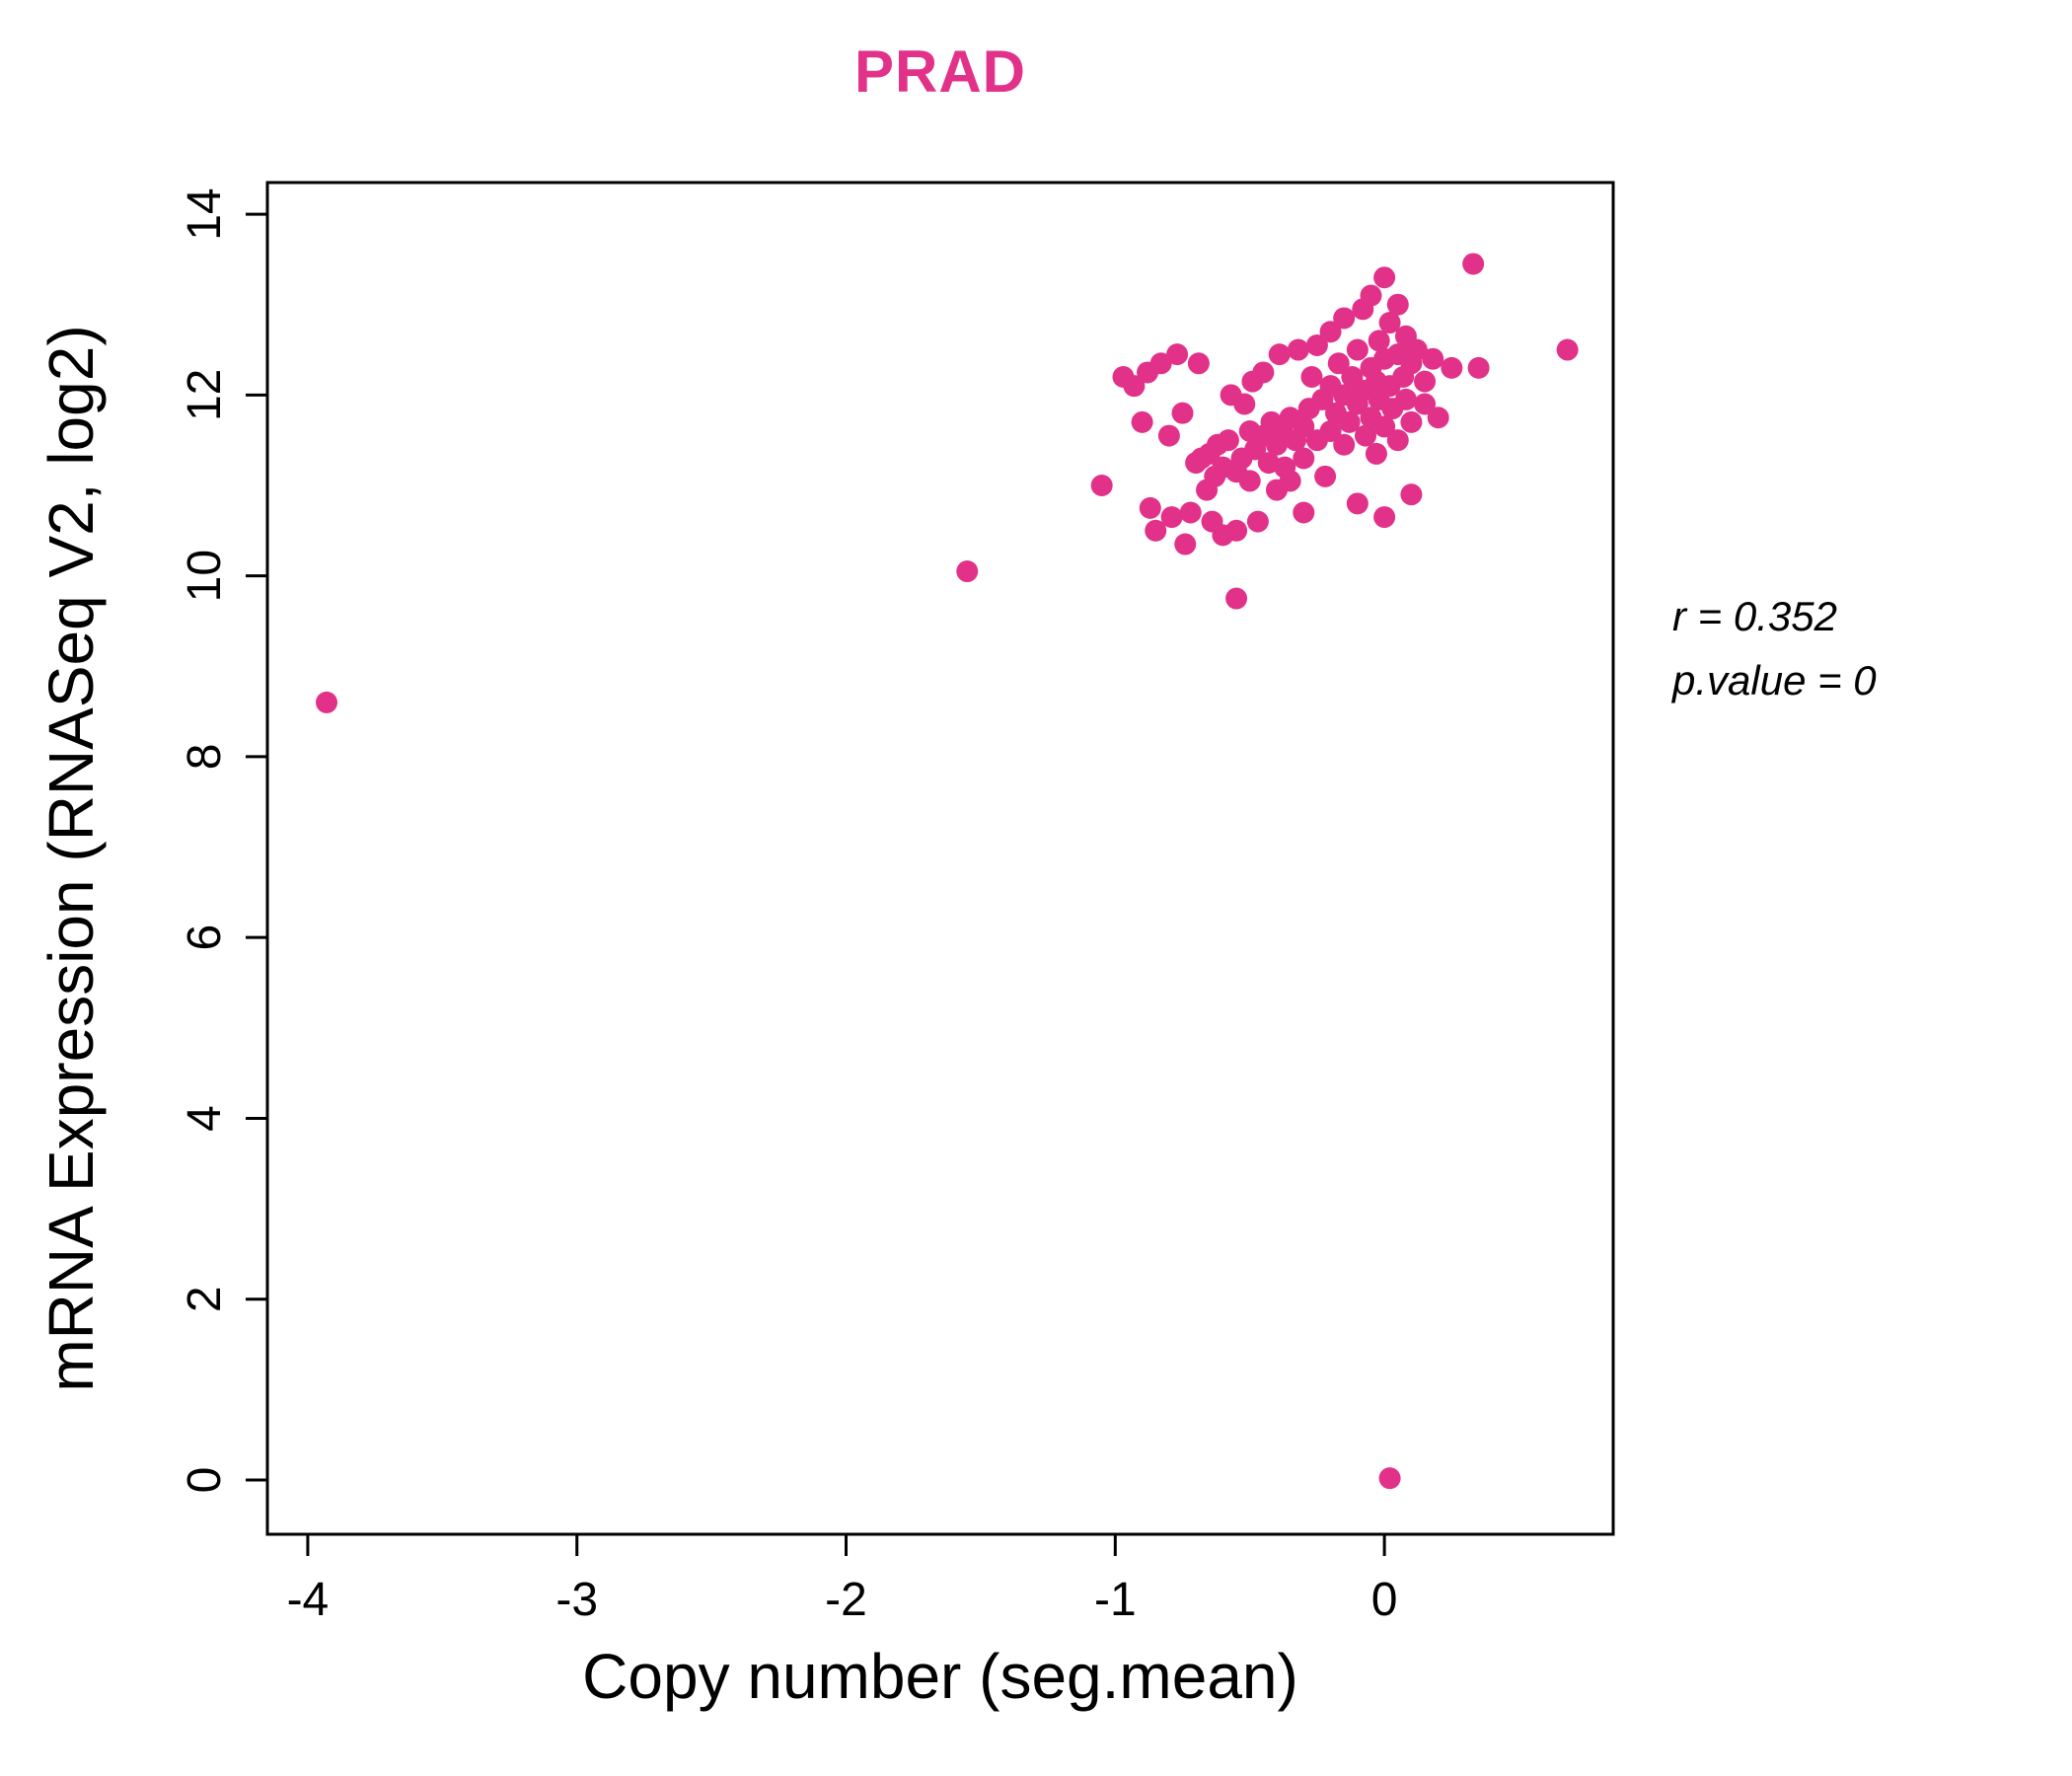 The image size is (2072, 1776). What do you see at coordinates (205, 576) in the screenshot?
I see `y-tick-label: 10` at bounding box center [205, 576].